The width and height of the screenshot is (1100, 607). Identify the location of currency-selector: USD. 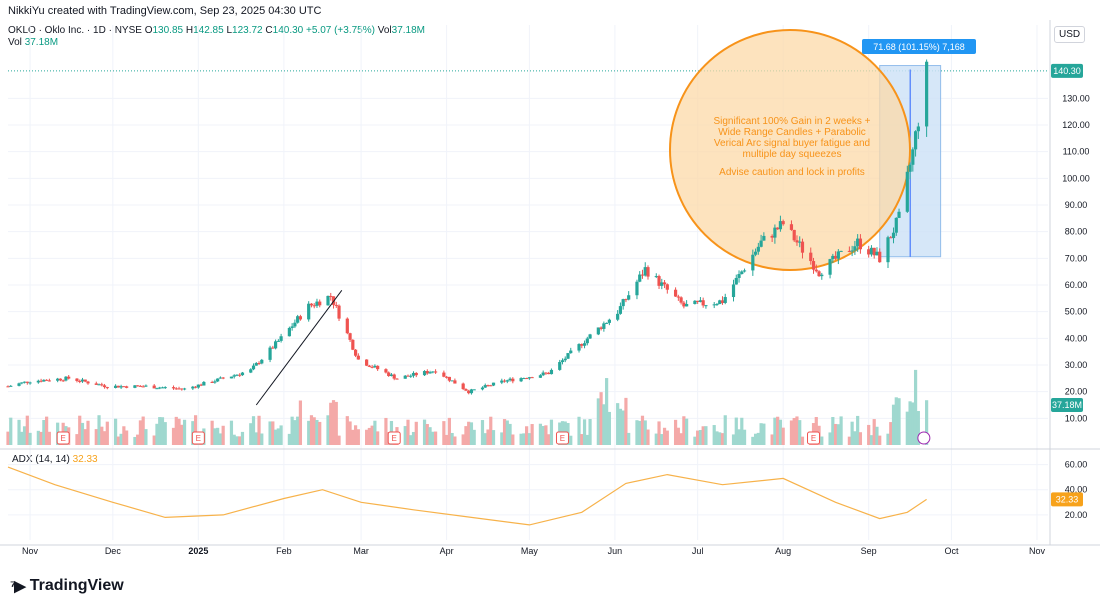
(1070, 34).